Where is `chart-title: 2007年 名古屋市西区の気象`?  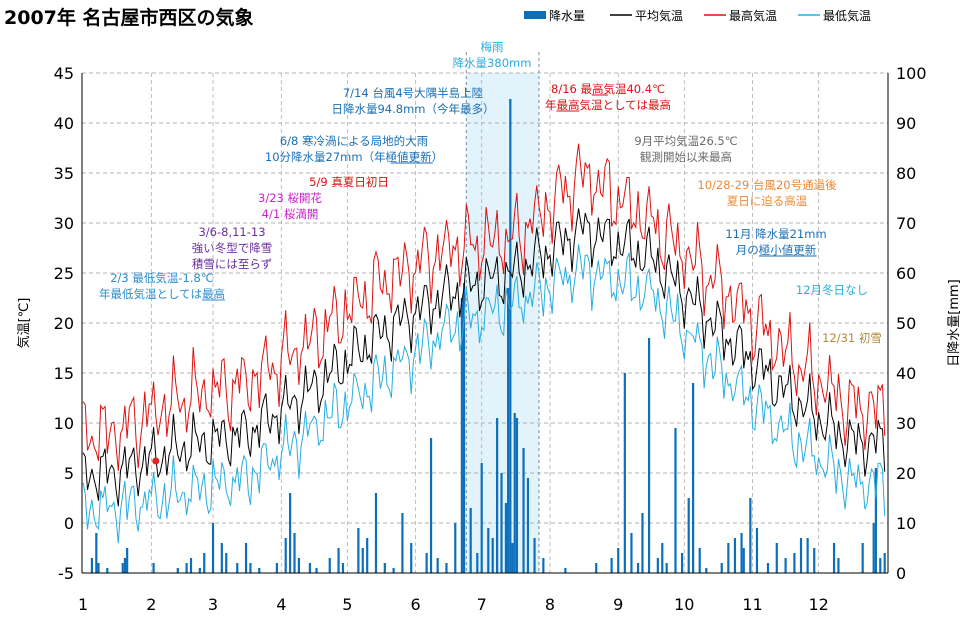
chart-title: 2007年 名古屋市西区の気象 is located at coordinates (129, 17).